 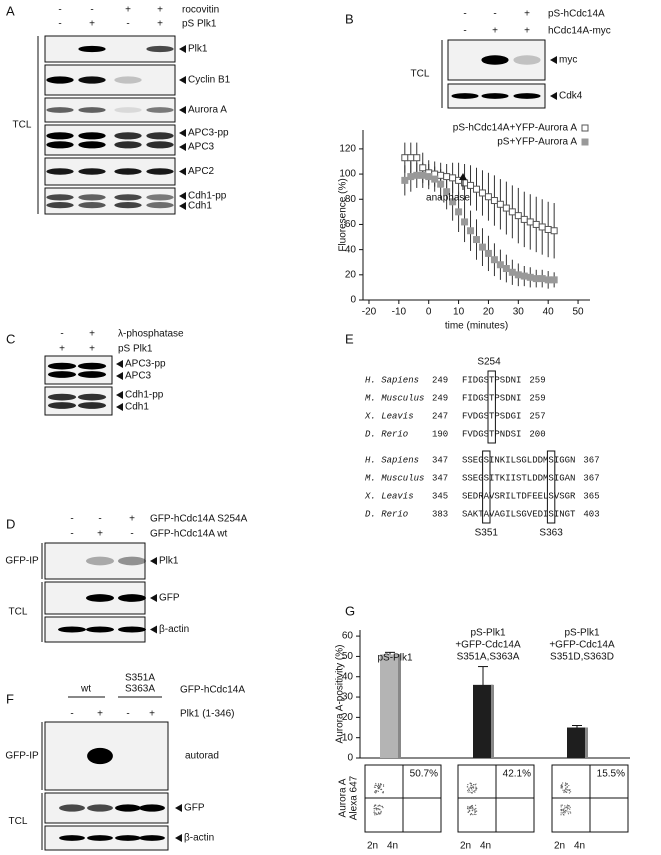 I want to click on sequence: SSEGSITKIISTLDDMSIGAN, so click(x=518, y=478).